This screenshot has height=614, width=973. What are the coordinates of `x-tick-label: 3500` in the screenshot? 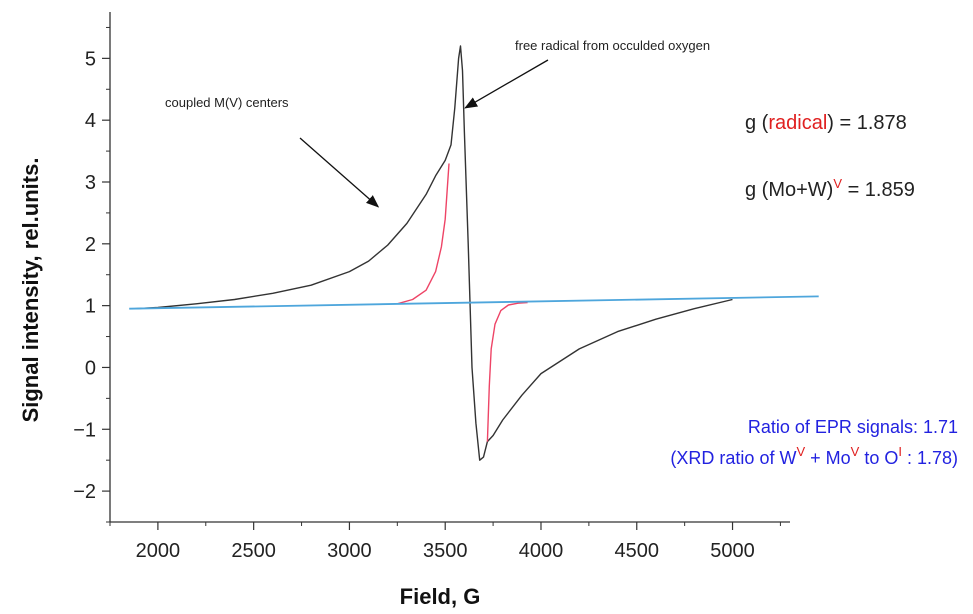 It's located at (445, 551).